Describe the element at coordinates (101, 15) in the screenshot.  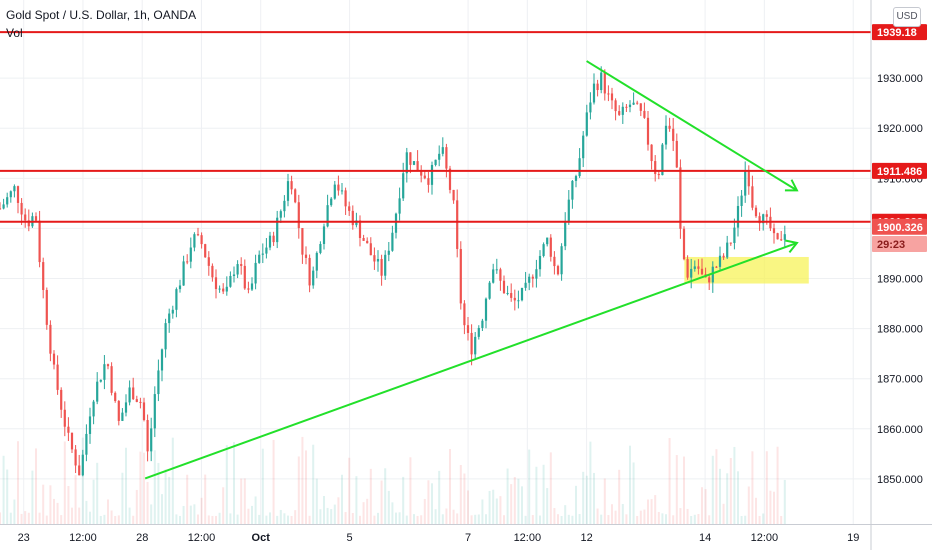
I see `symbol-legend: Gold Spot / U.S. Dollar, 1h, OANDA` at that location.